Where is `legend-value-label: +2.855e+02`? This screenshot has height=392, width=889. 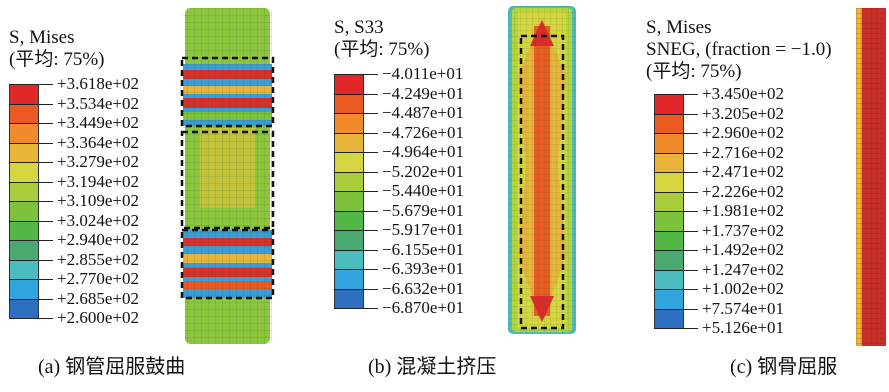
legend-value-label: +2.855e+02 is located at coordinates (98, 259).